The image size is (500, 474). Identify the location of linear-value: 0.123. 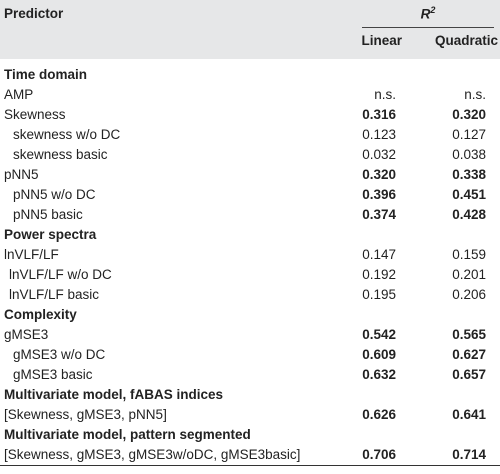
(379, 134).